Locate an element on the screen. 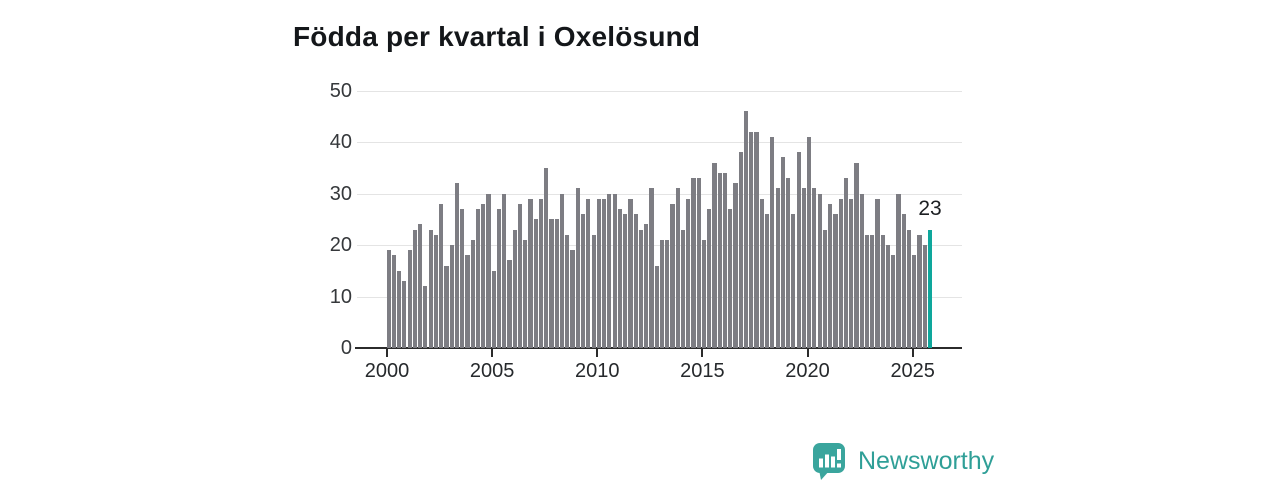  y-axis-tick-label: 20 is located at coordinates (340, 245).